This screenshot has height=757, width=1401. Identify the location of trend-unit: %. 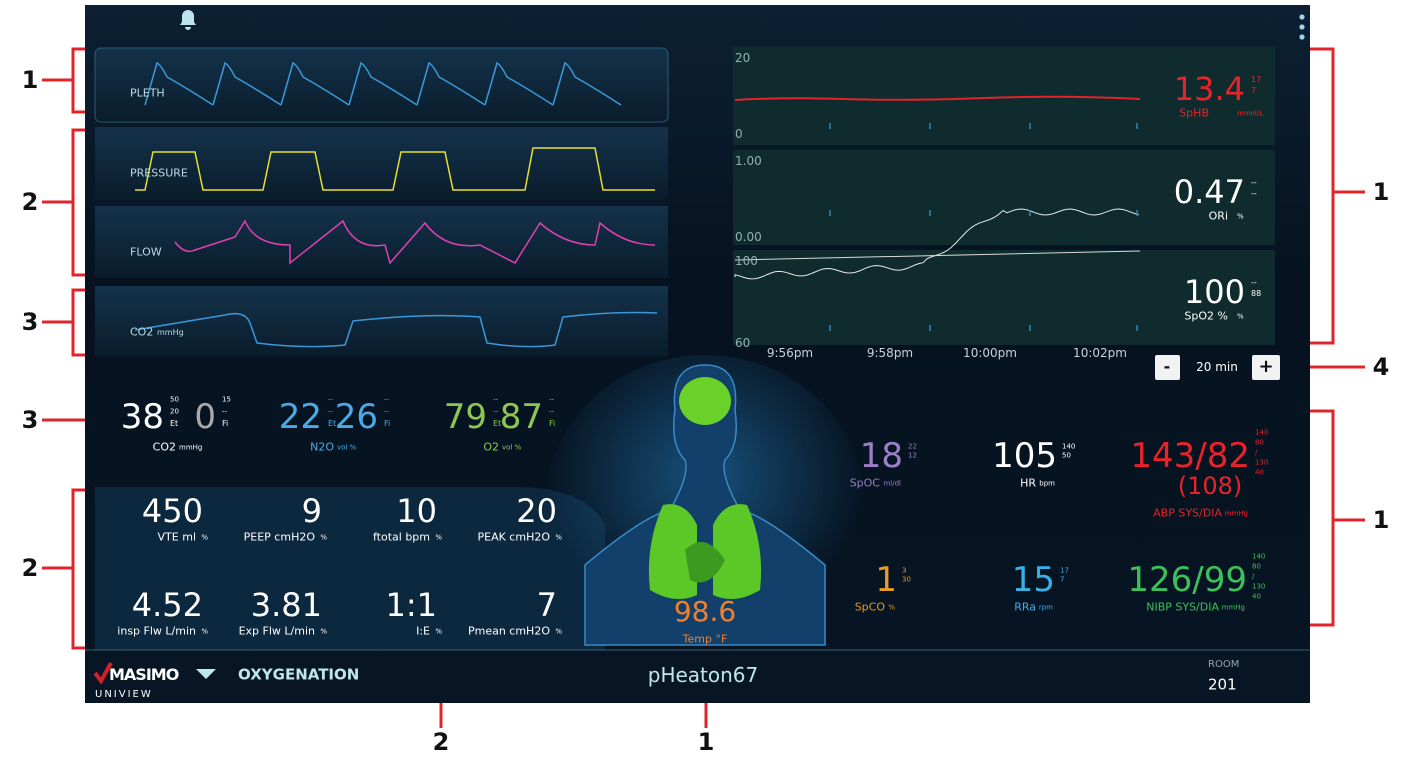
(1240, 216).